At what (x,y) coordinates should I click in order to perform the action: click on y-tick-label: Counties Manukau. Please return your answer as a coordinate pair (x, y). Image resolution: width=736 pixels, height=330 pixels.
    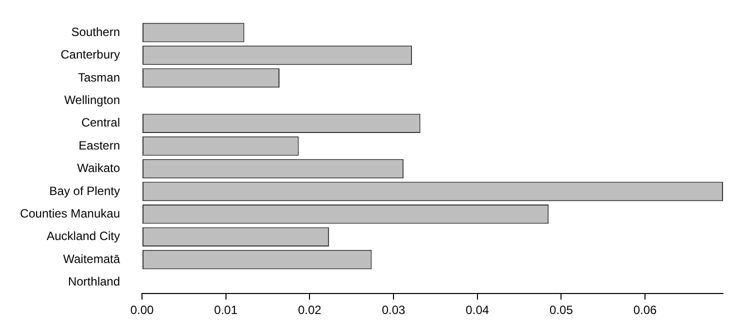
    Looking at the image, I should click on (70, 213).